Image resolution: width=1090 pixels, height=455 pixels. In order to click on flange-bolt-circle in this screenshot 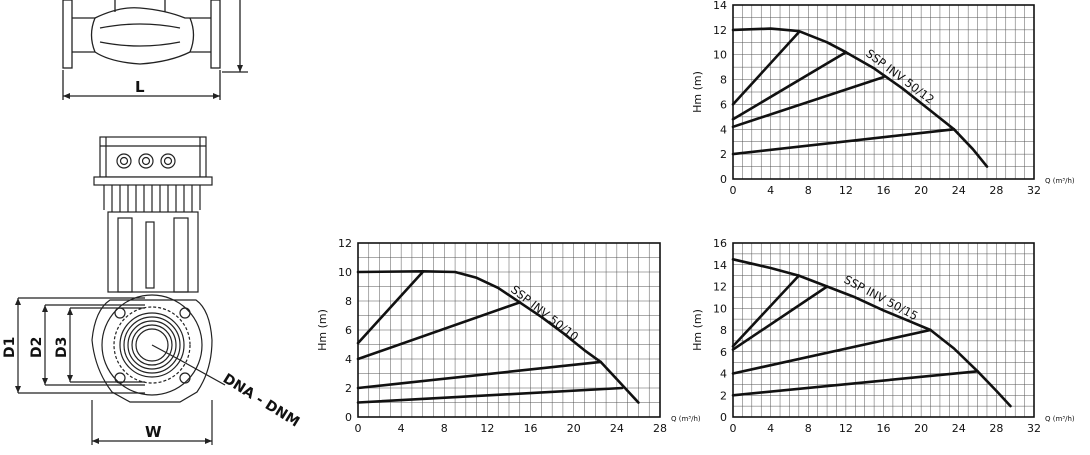, I will do `click(152, 345)`.